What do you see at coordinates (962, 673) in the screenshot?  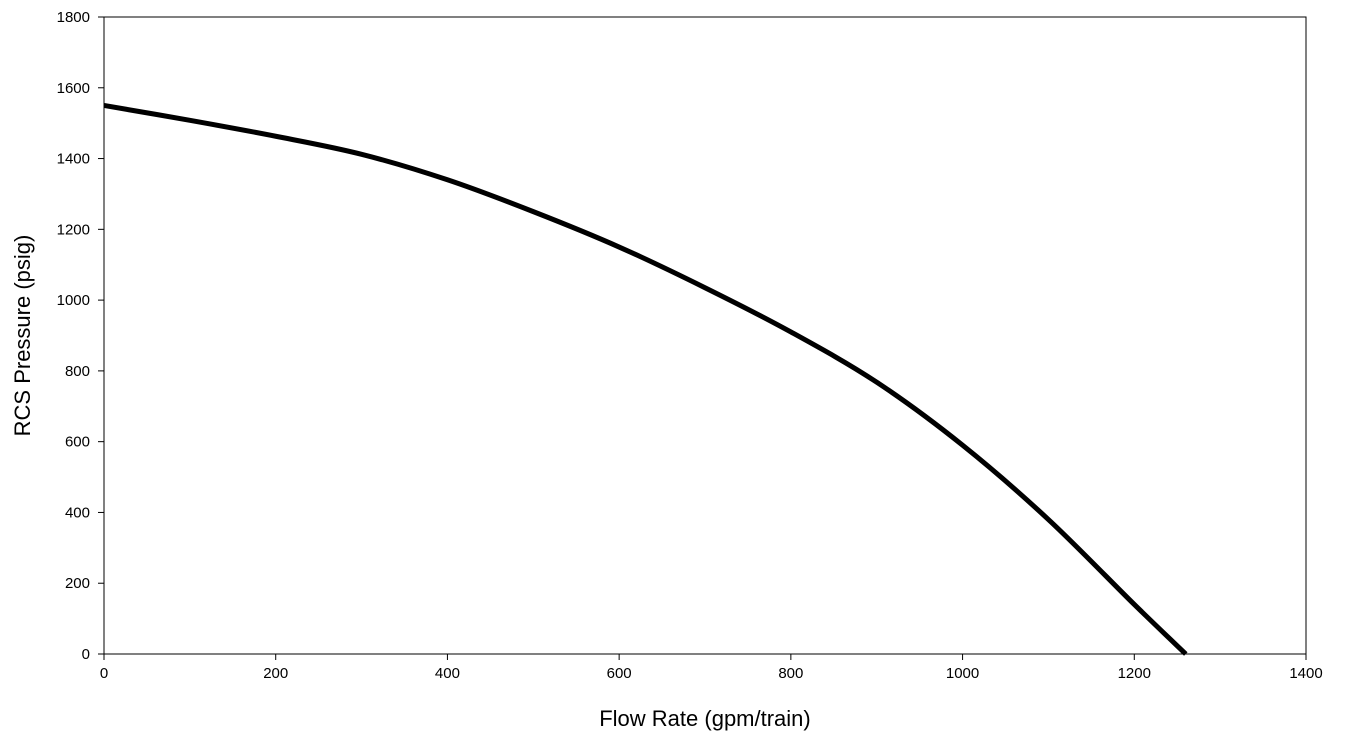 I see `x-tick-label: 1000` at bounding box center [962, 673].